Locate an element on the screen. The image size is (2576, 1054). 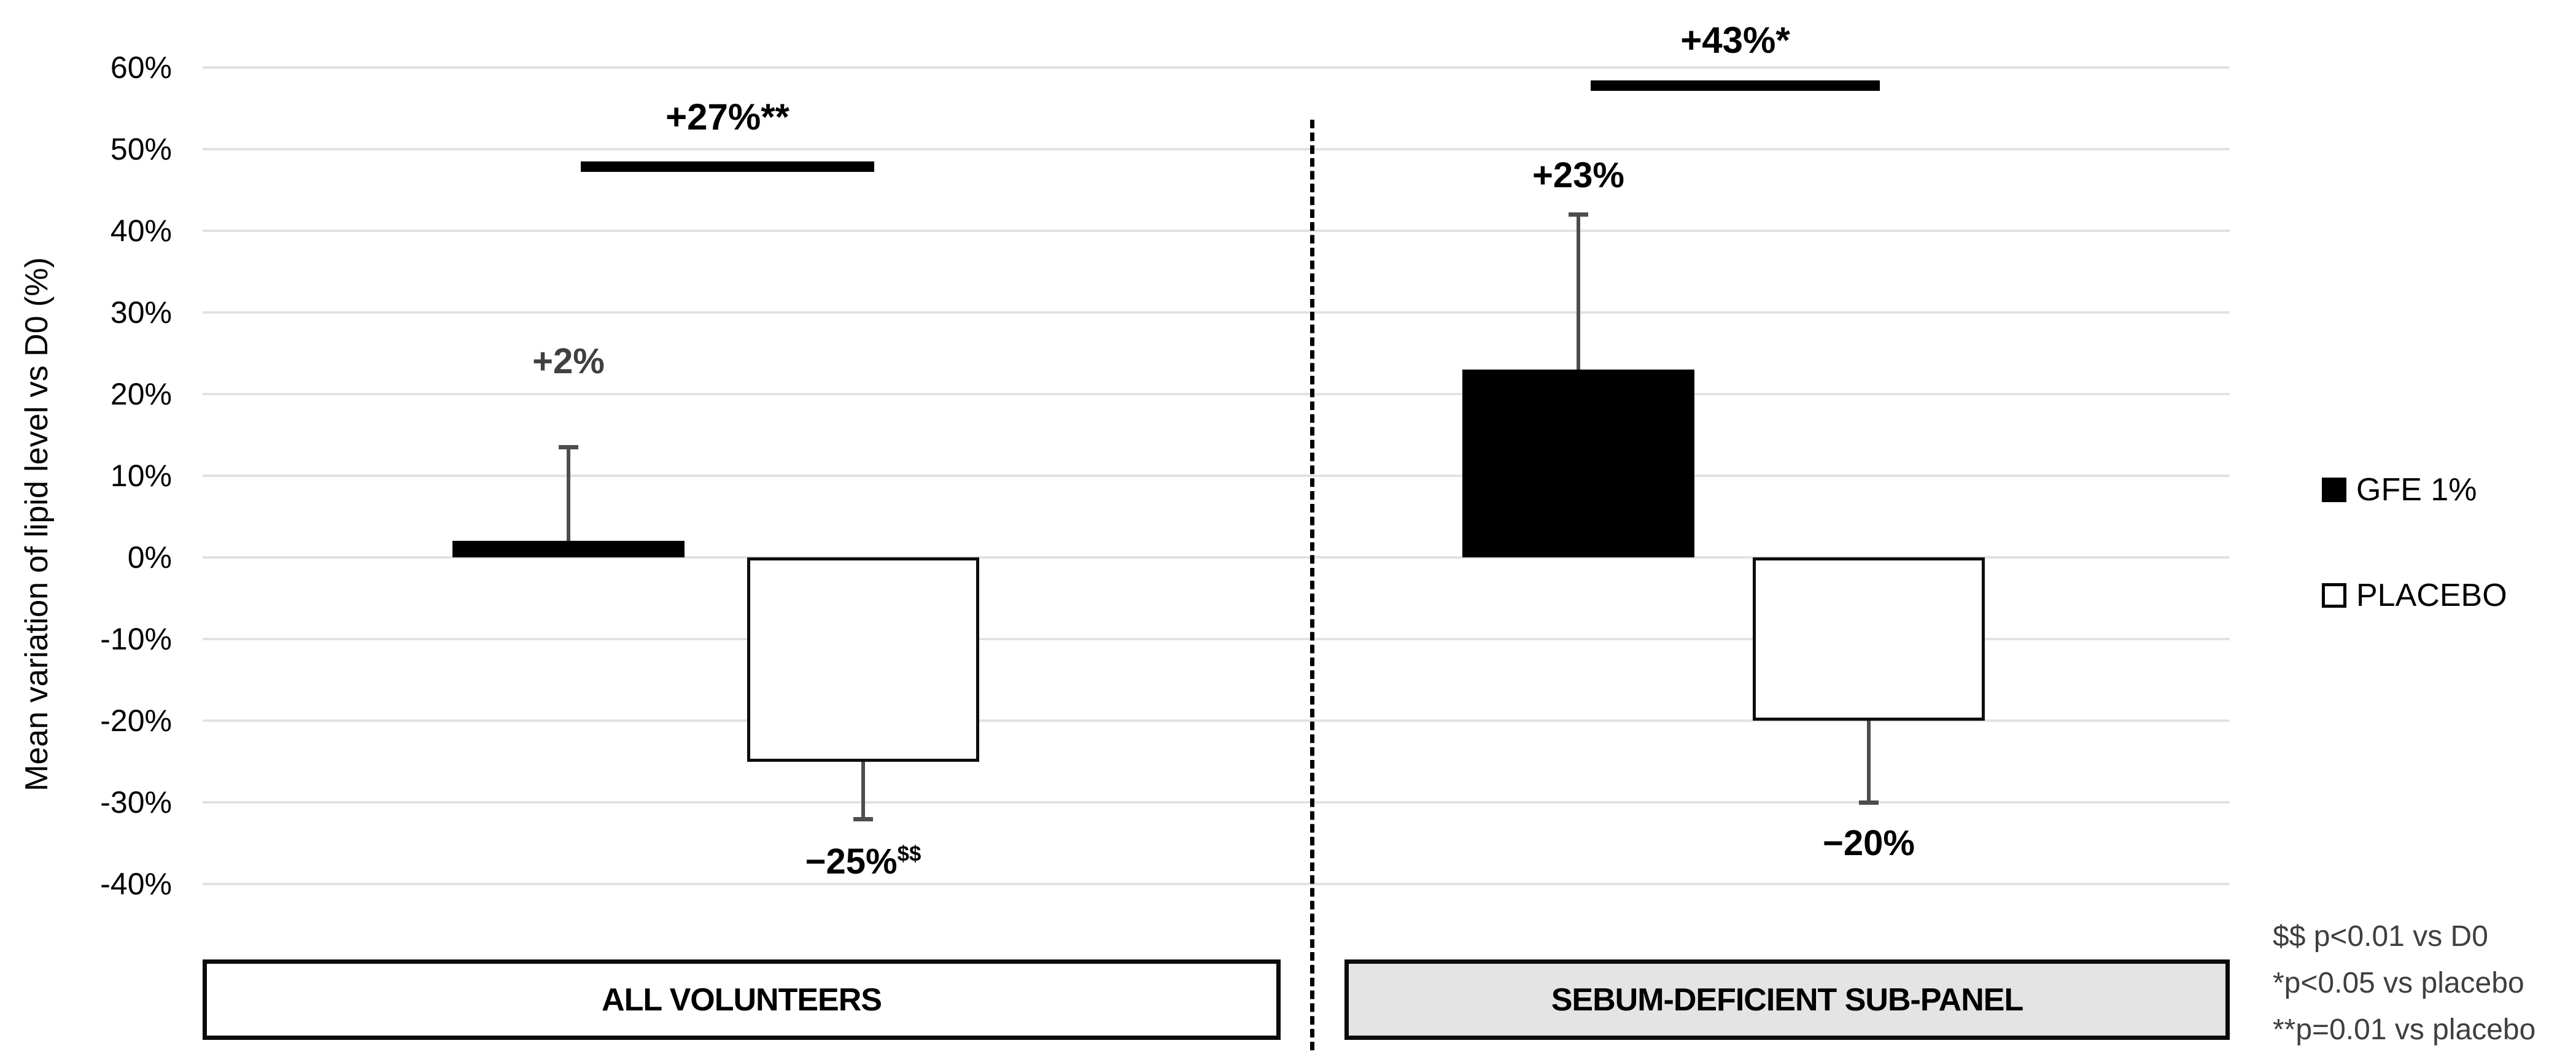
y-tick-label: -40% is located at coordinates (136, 884).